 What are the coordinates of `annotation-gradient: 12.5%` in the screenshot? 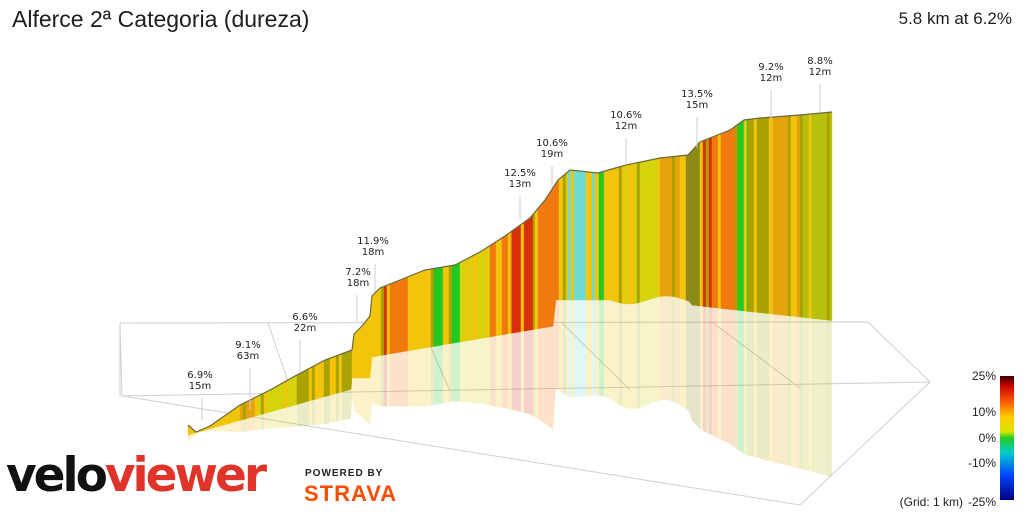 It's located at (520, 173).